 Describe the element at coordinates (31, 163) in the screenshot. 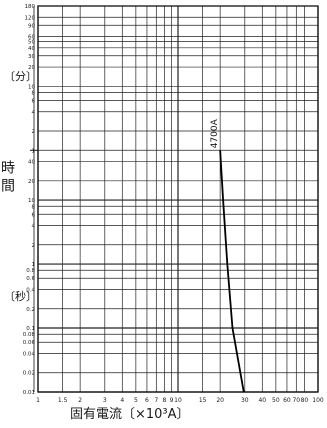

I see `y-tick-label-second: 40` at that location.